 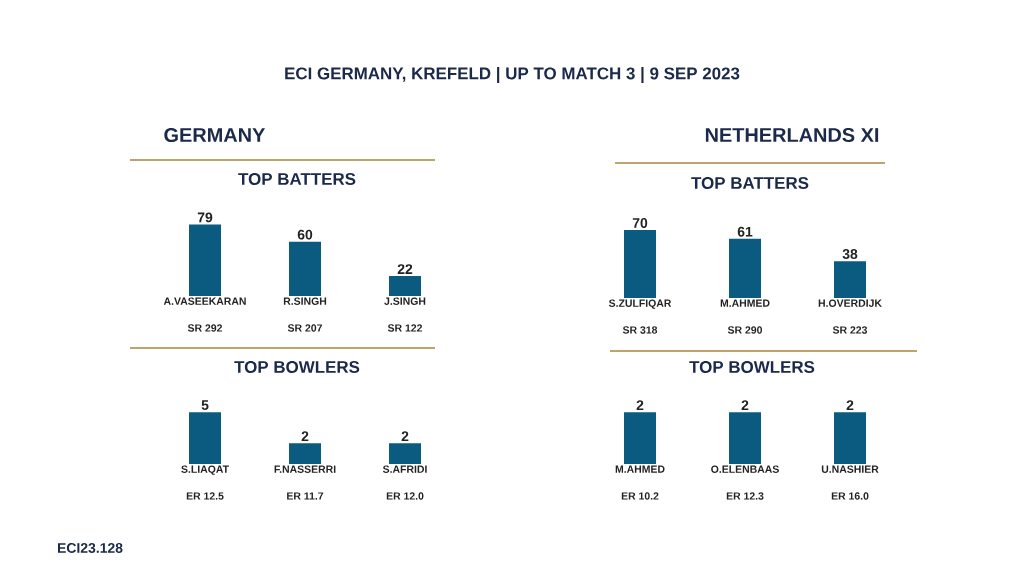 I want to click on text: SR 318, so click(x=640, y=330).